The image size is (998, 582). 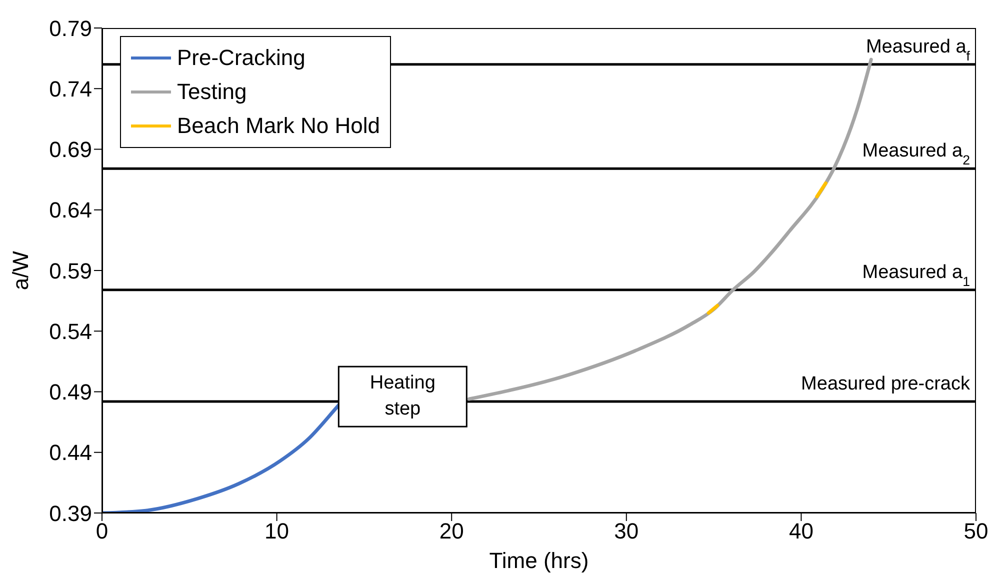 What do you see at coordinates (70, 392) in the screenshot?
I see `y-tick-label: 0.49` at bounding box center [70, 392].